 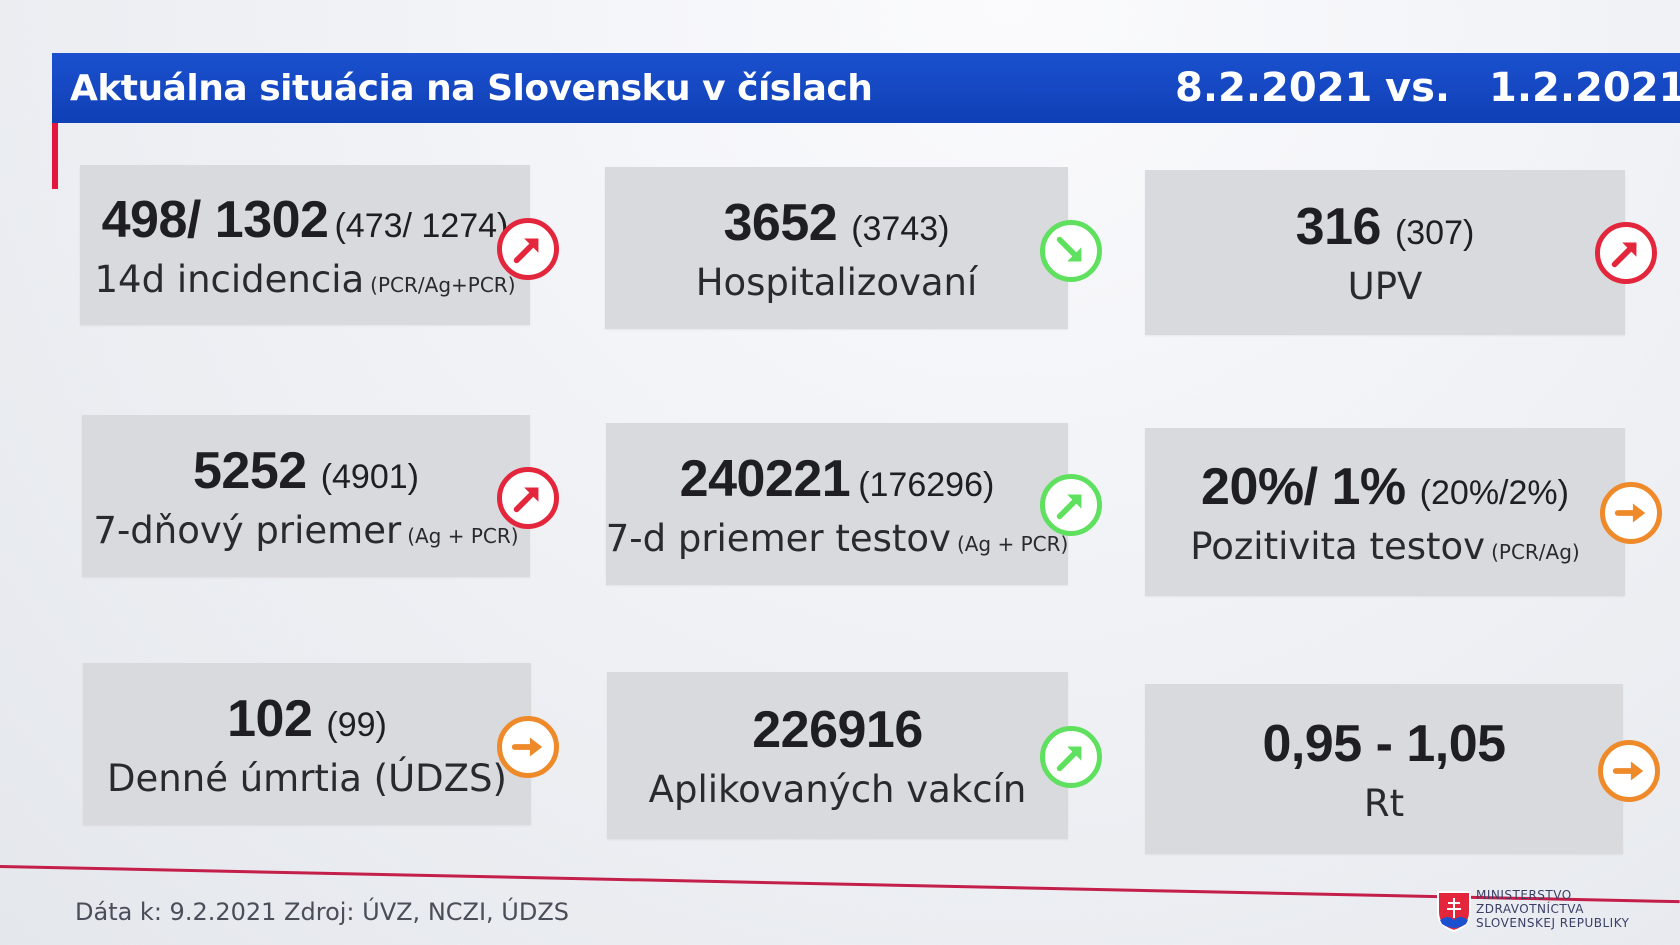 What do you see at coordinates (369, 476) in the screenshot?
I see `card-previous: (4901)` at bounding box center [369, 476].